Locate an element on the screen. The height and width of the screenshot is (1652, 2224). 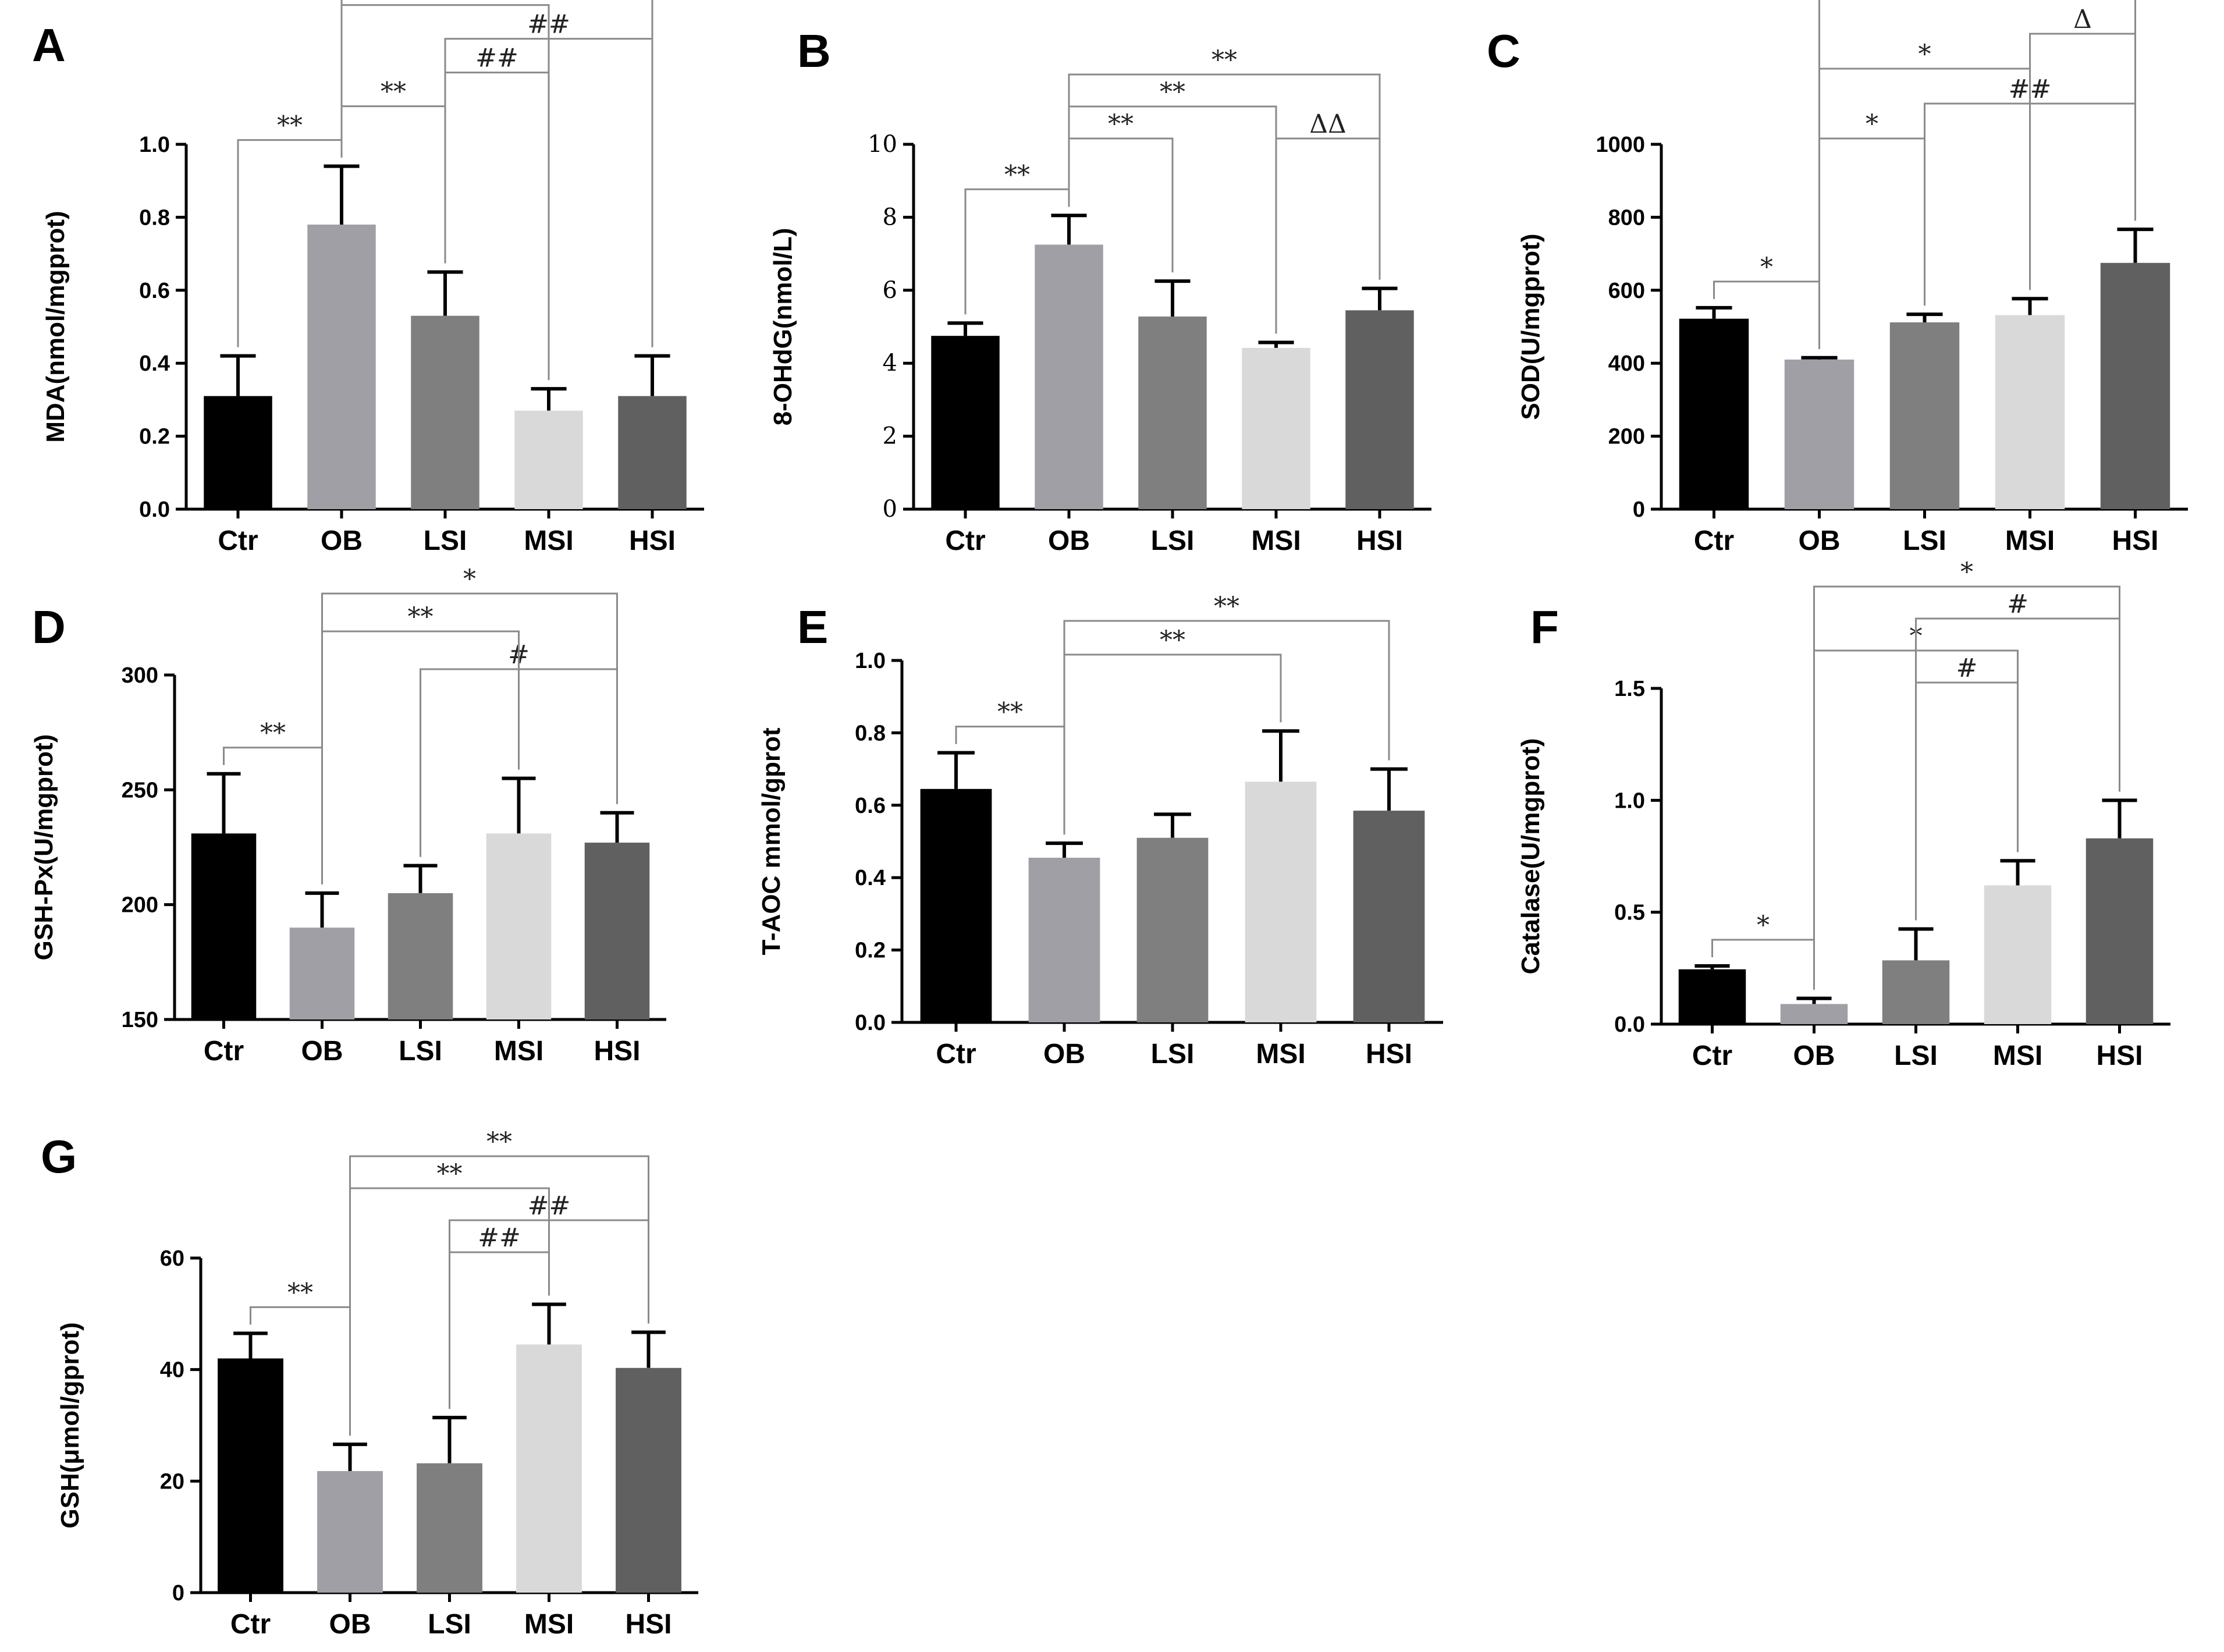
y-tick-label: 6 is located at coordinates (890, 290).